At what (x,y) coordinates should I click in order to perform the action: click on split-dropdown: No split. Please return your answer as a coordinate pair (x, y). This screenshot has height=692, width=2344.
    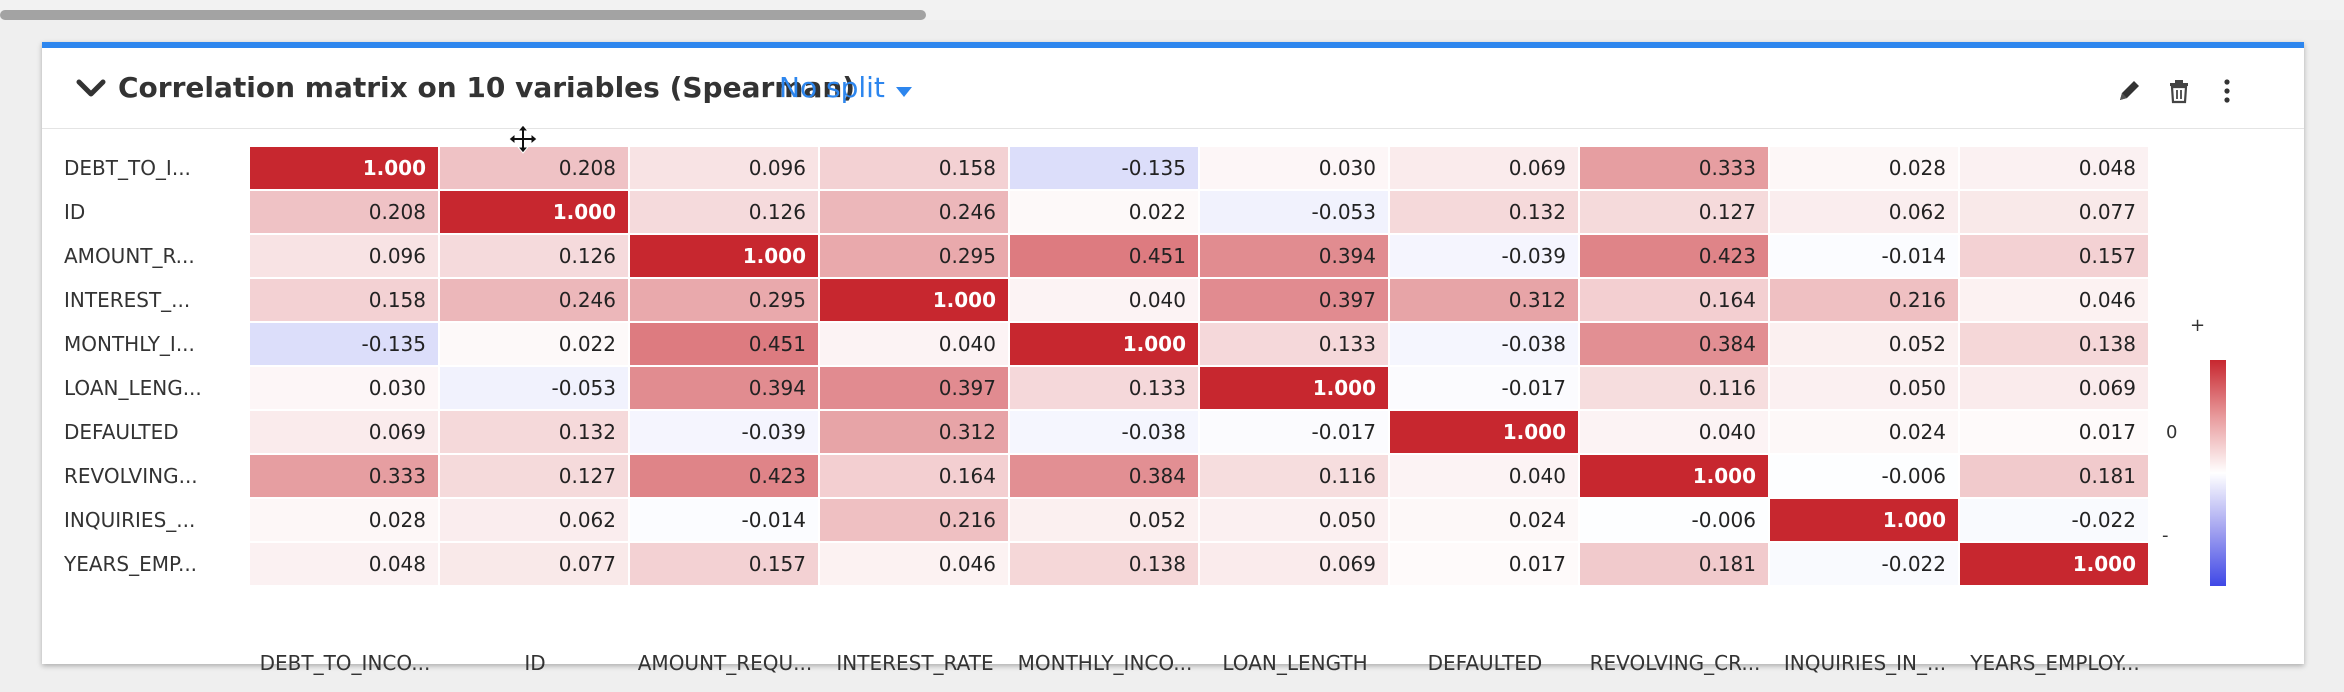
    Looking at the image, I should click on (846, 88).